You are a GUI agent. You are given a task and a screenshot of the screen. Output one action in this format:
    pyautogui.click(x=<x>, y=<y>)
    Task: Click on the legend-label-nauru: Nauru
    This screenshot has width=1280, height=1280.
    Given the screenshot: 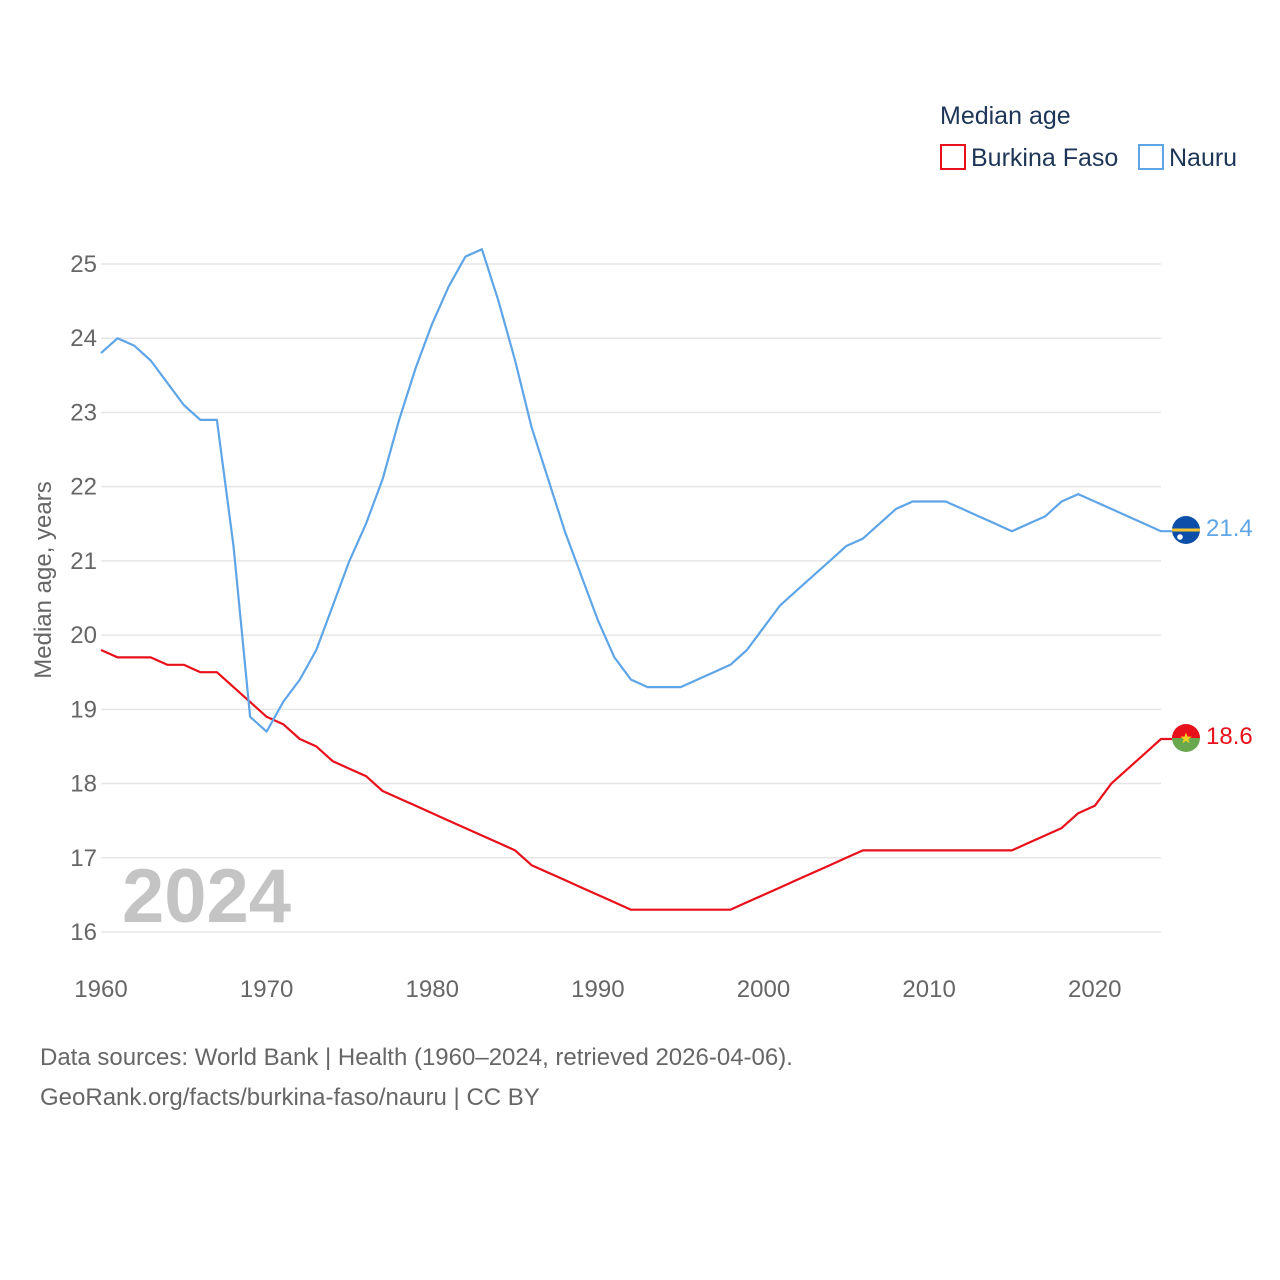 What is the action you would take?
    pyautogui.click(x=1203, y=158)
    